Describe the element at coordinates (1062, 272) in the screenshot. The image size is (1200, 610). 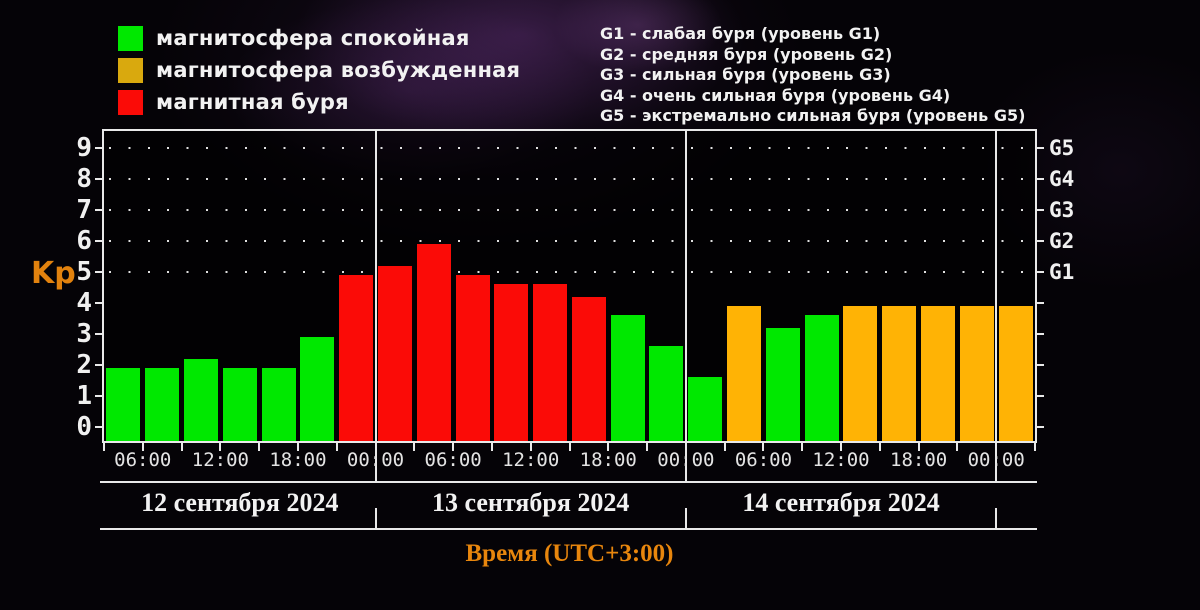
I see `g-level-label: G1` at that location.